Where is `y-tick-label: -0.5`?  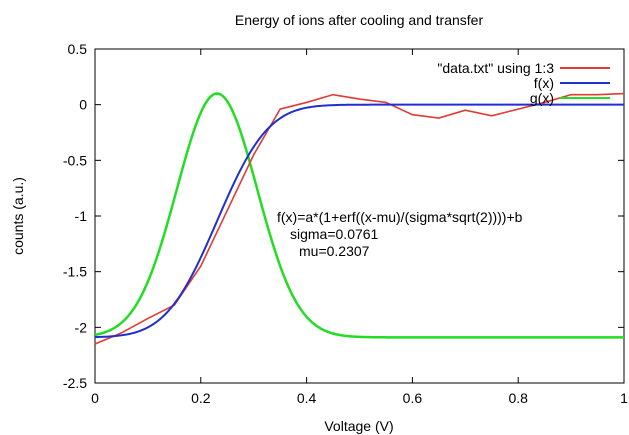
y-tick-label: -0.5 is located at coordinates (75, 160).